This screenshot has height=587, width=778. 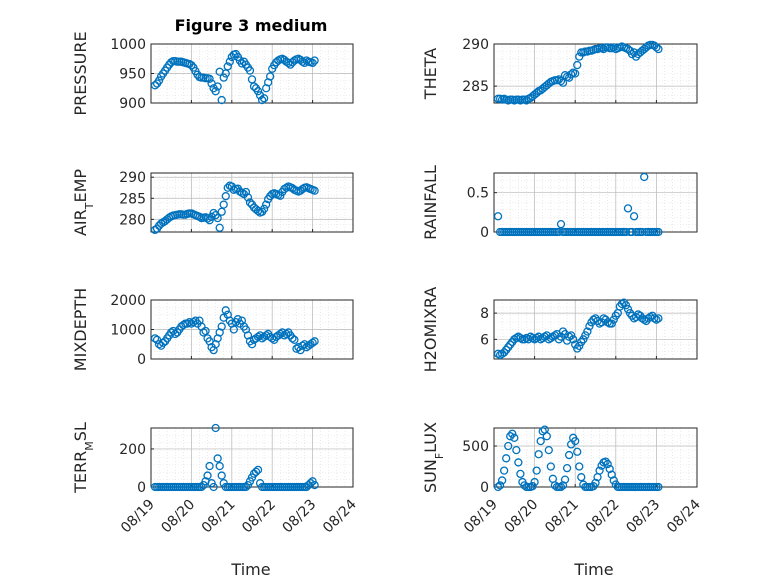 I want to click on y-tick-label: 290, so click(x=475, y=45).